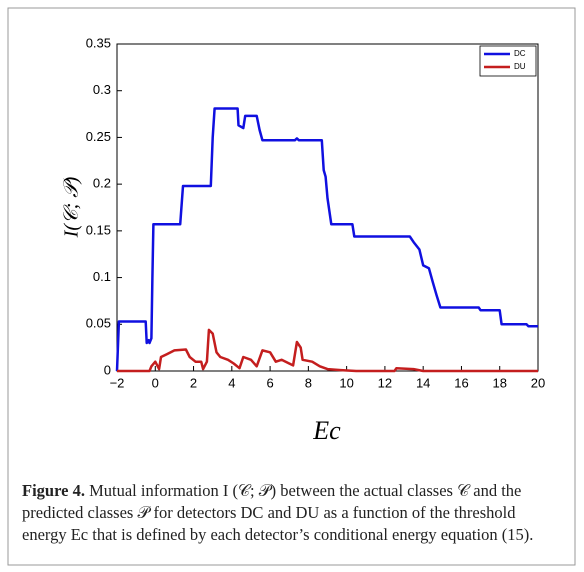 The height and width of the screenshot is (572, 584). Describe the element at coordinates (327, 350) in the screenshot. I see `data-line` at that location.